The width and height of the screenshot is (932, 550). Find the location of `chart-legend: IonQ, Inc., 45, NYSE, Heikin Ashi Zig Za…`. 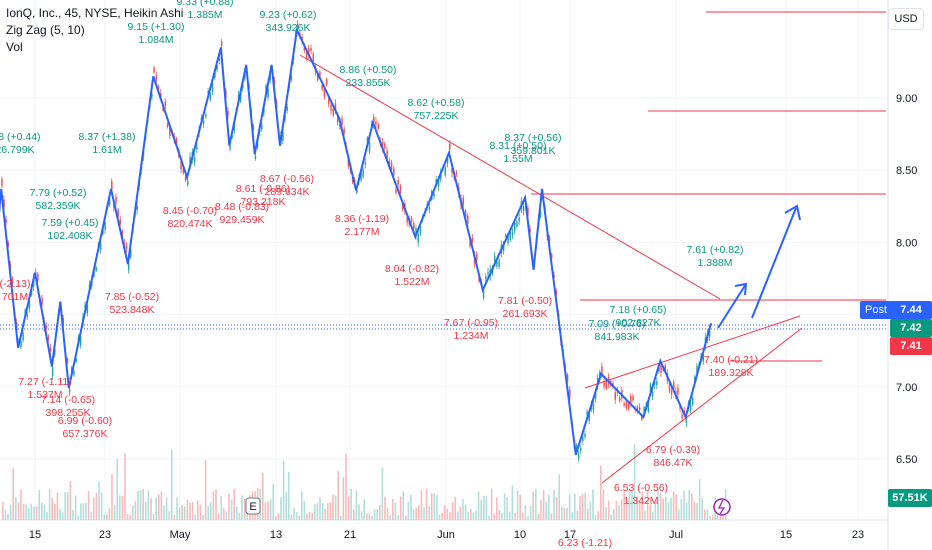

chart-legend: IonQ, Inc., 45, NYSE, Heikin Ashi Zig Za… is located at coordinates (94, 30).